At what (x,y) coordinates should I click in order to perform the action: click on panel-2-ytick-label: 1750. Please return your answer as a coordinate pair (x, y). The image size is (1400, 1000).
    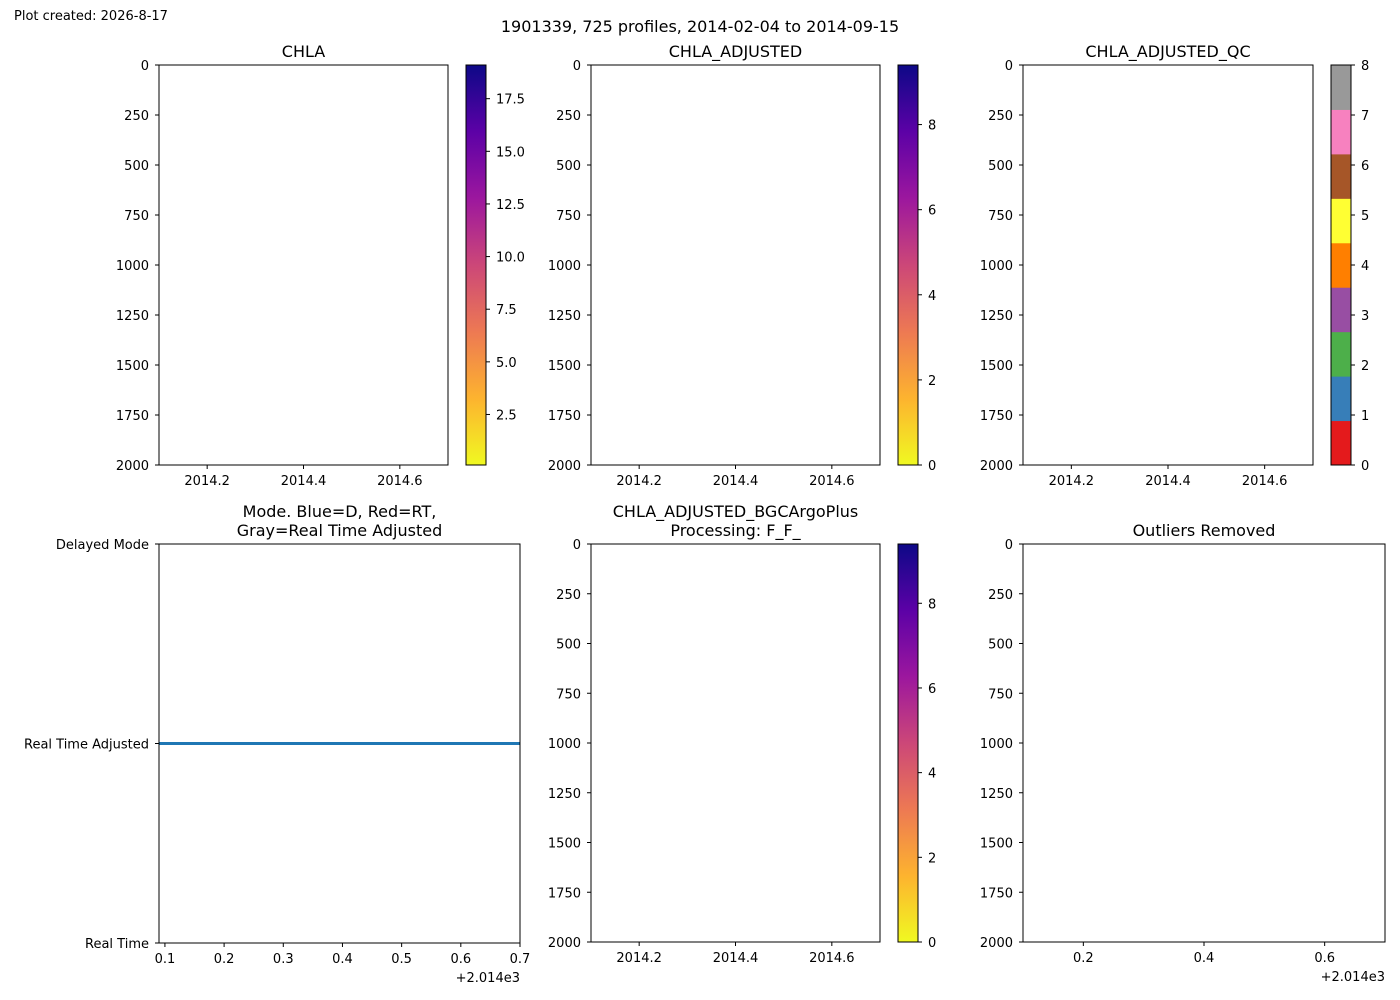
    Looking at the image, I should click on (564, 416).